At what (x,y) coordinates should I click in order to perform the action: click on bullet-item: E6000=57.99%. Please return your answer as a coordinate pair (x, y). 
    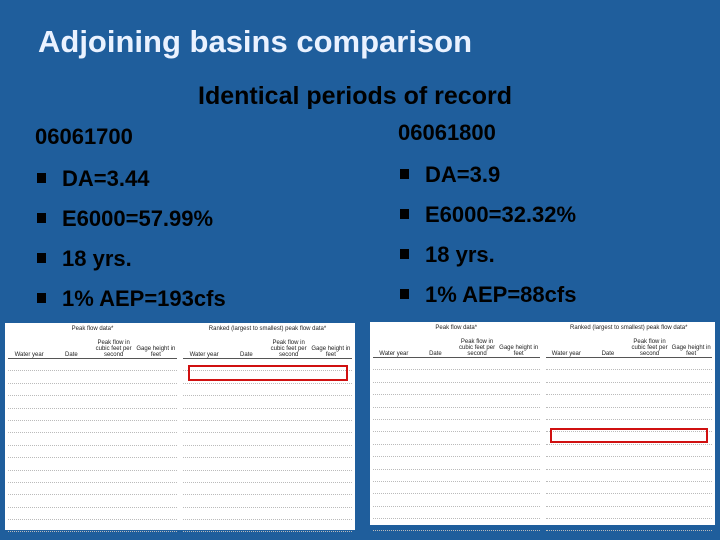
    Looking at the image, I should click on (130, 226).